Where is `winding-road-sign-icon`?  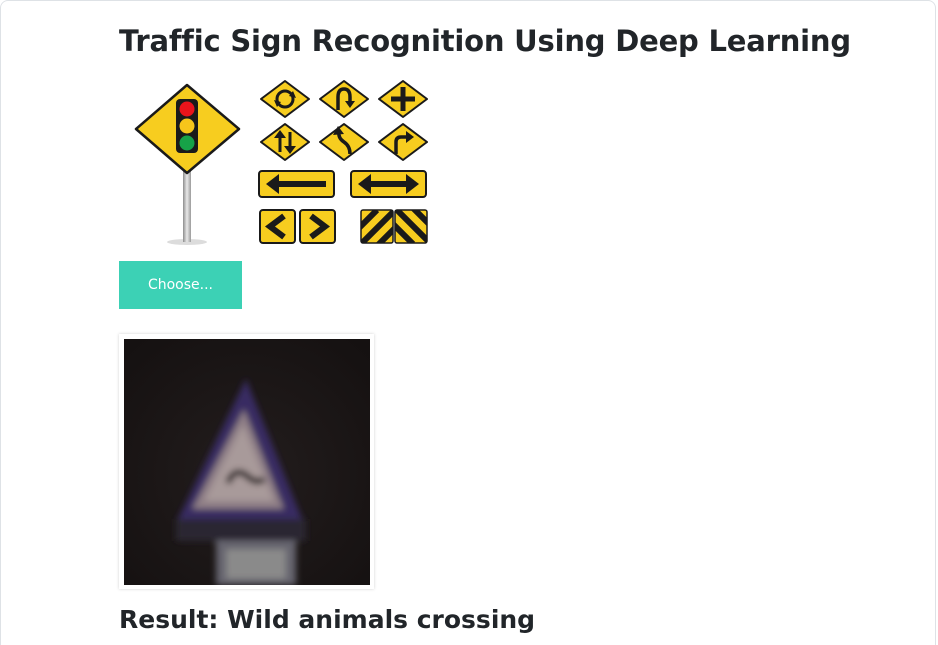
winding-road-sign-icon is located at coordinates (344, 142).